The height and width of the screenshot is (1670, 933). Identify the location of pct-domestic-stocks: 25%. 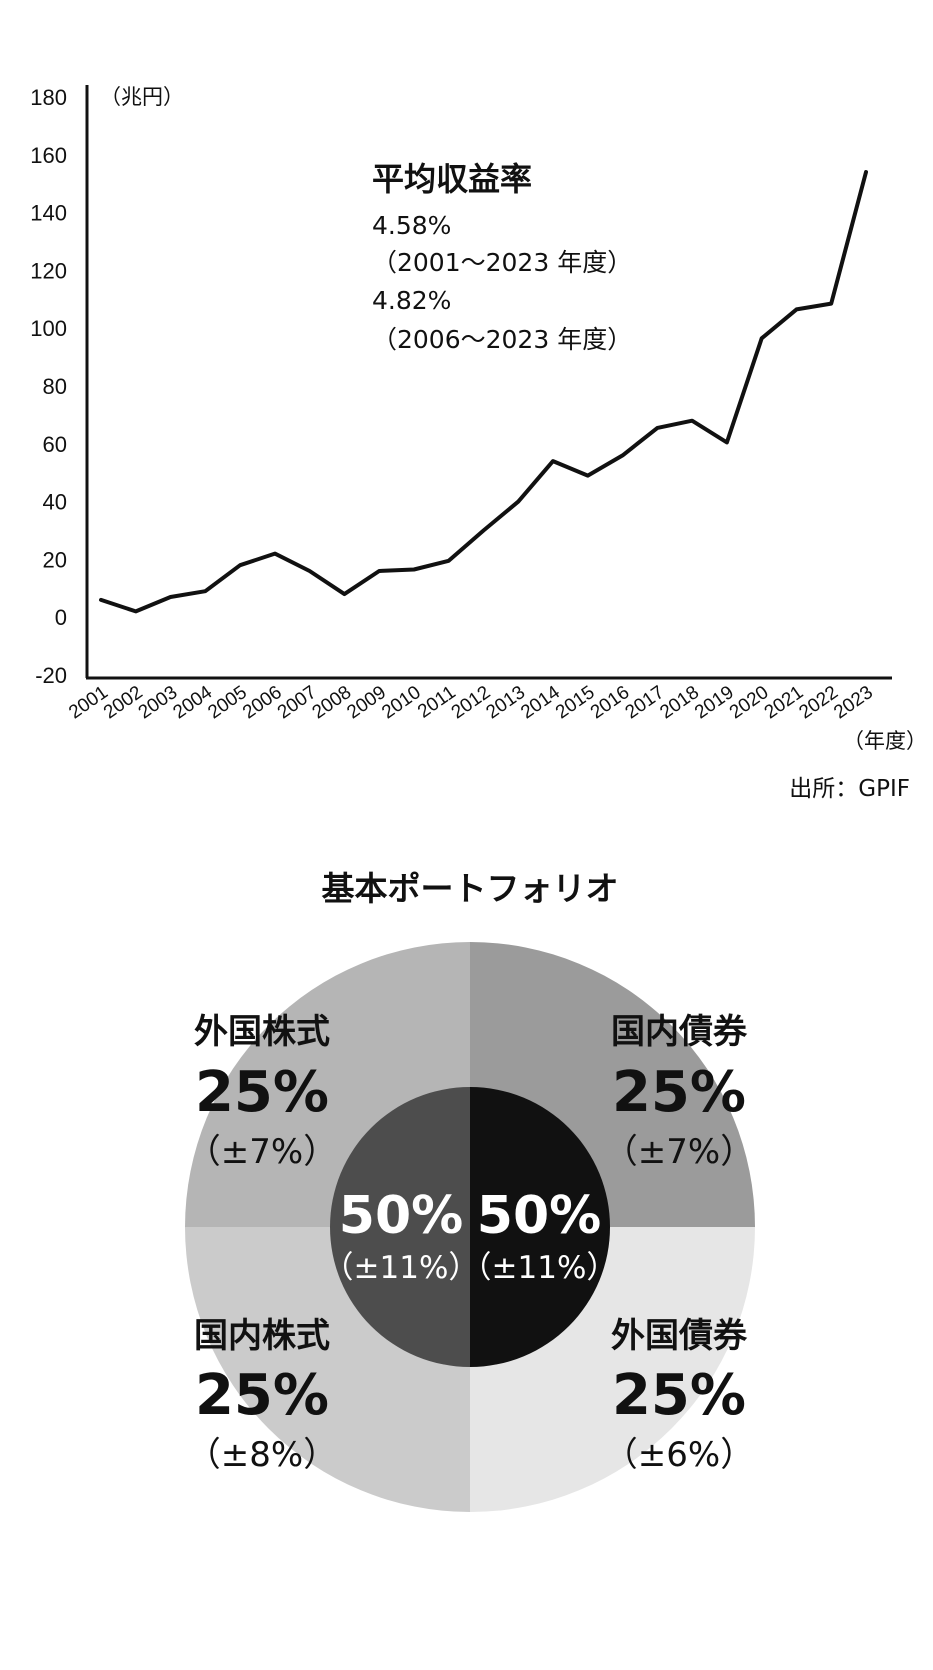
(262, 1395).